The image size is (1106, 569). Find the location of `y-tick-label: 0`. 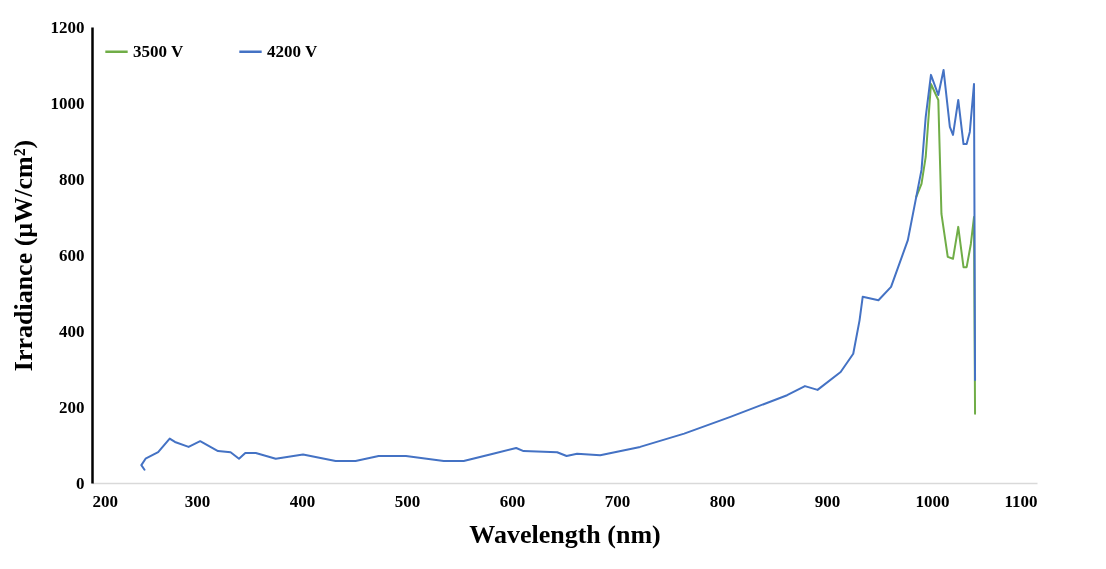

y-tick-label: 0 is located at coordinates (80, 483).